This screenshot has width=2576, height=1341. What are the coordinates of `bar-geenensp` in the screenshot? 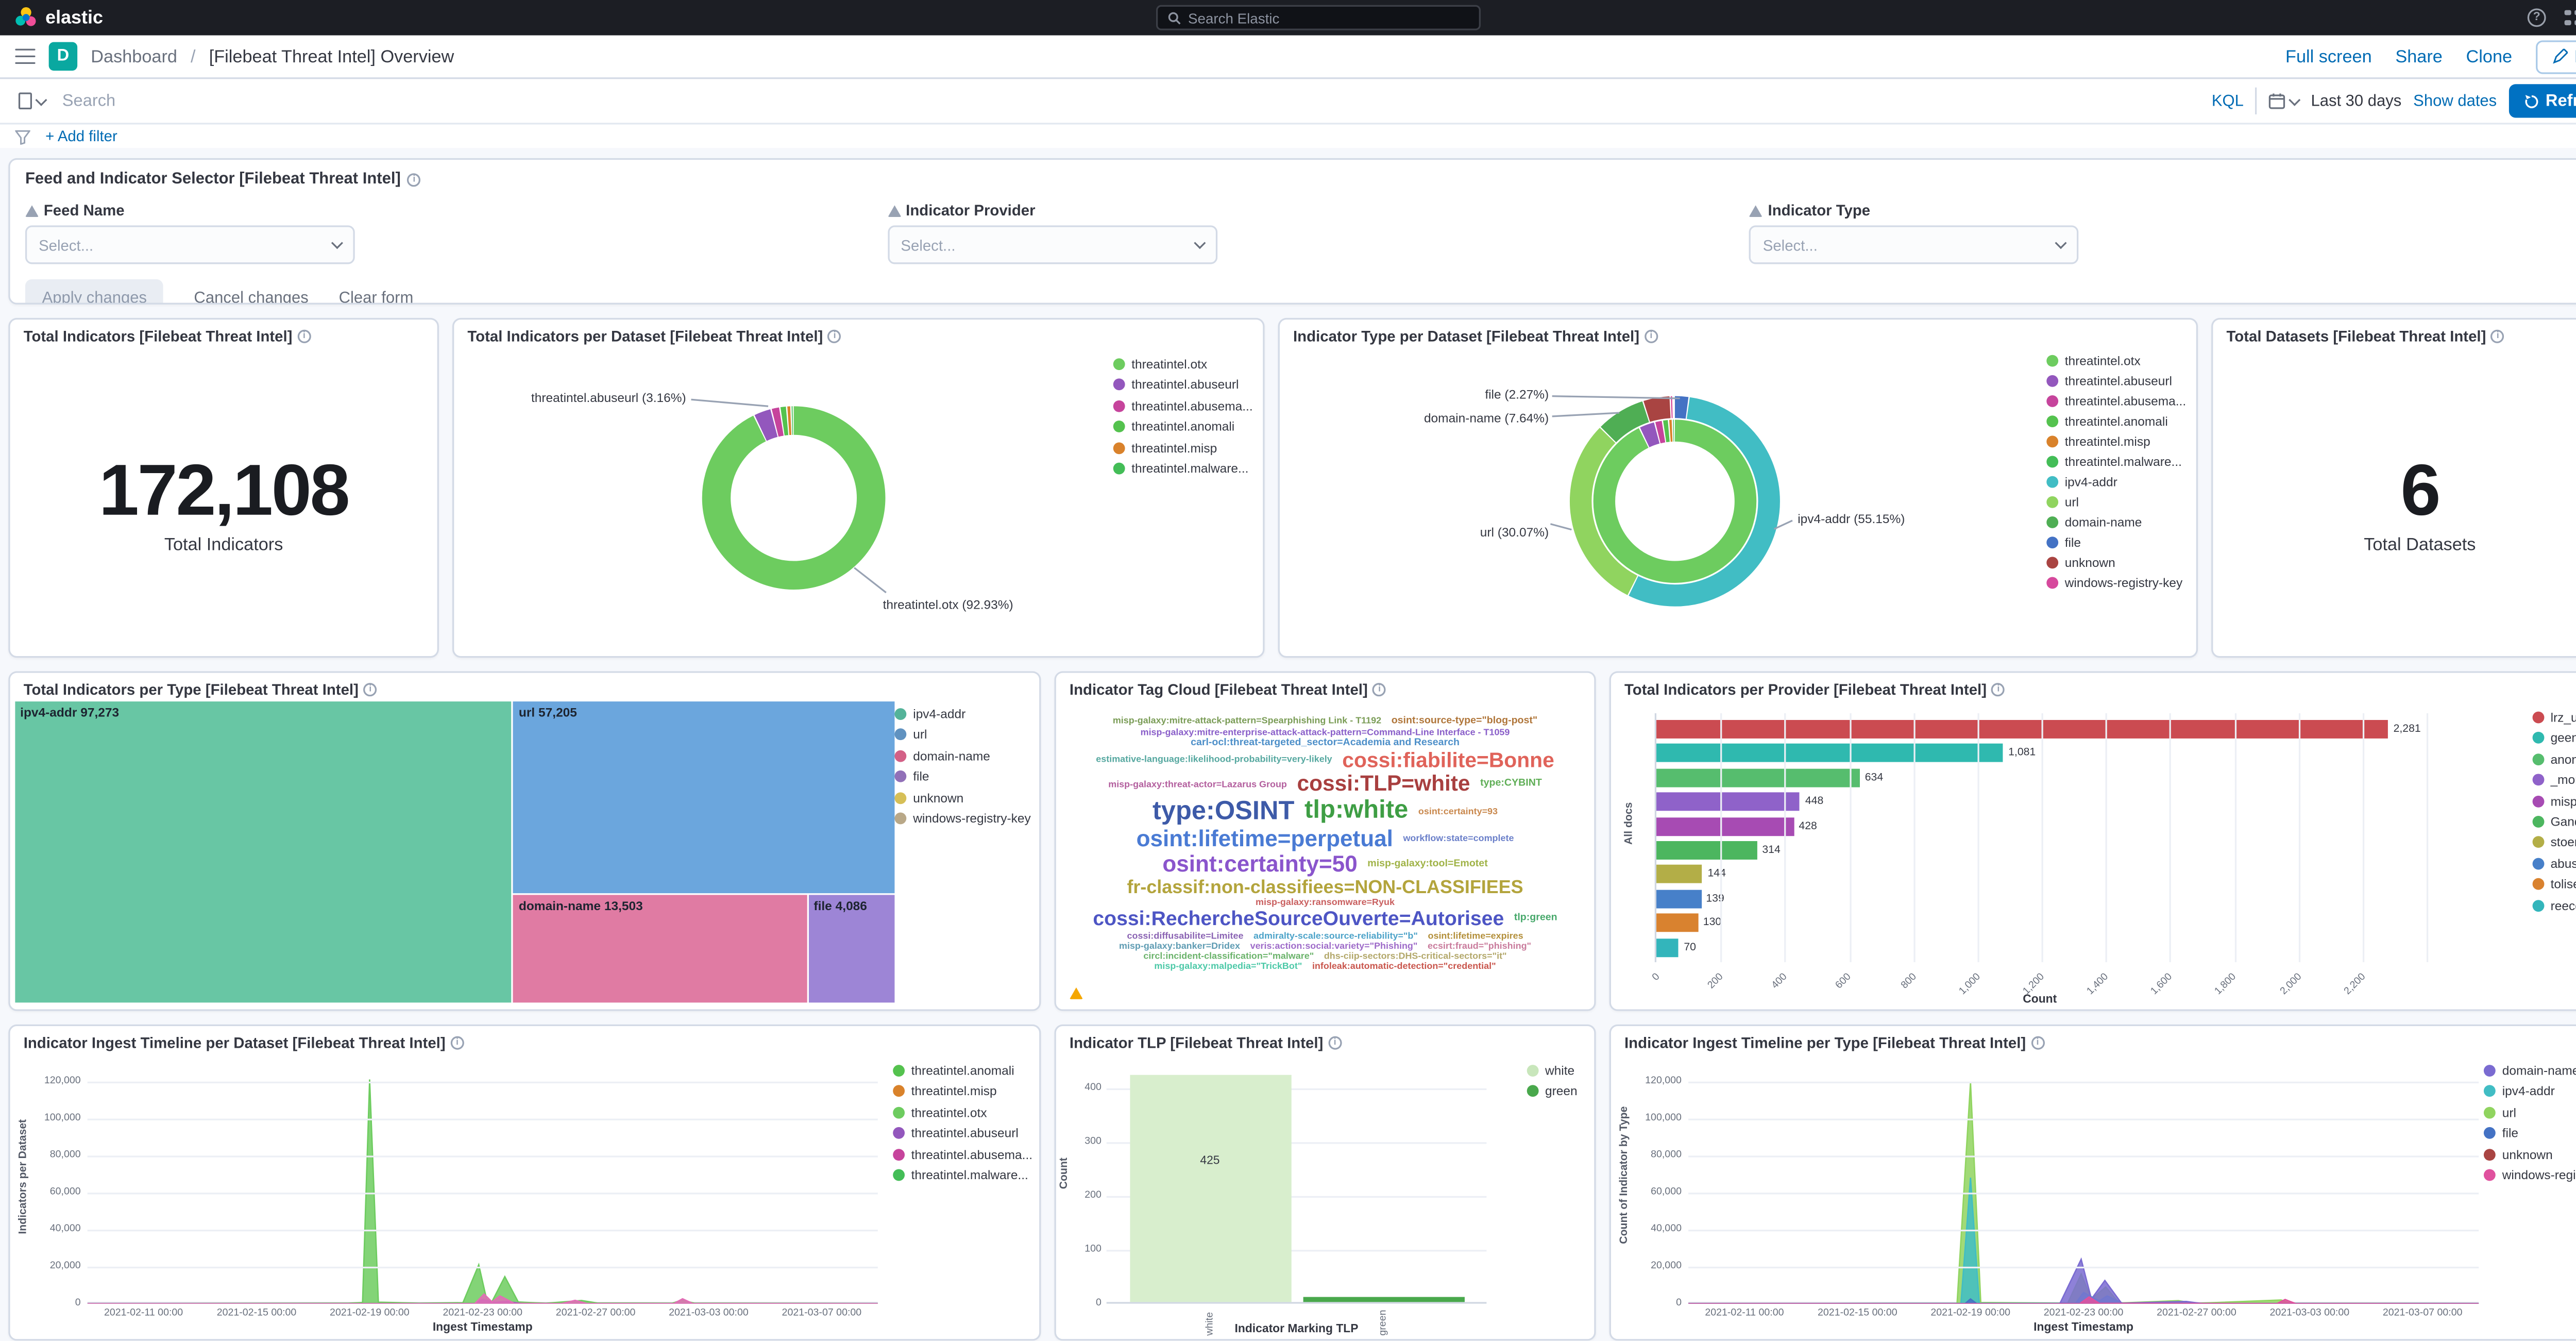 It's located at (1830, 754).